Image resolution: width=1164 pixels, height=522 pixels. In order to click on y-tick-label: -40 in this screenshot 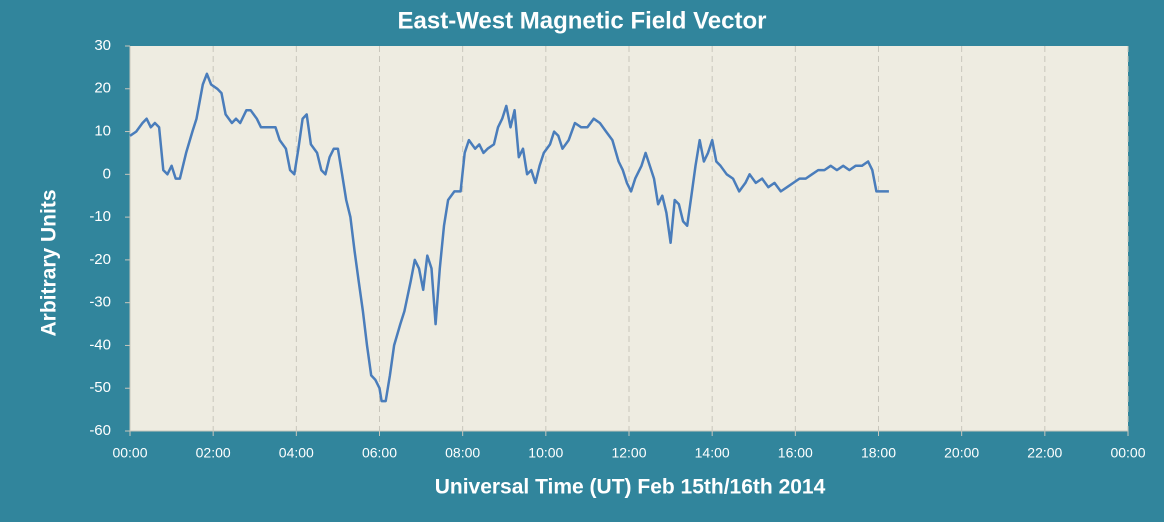, I will do `click(100, 344)`.